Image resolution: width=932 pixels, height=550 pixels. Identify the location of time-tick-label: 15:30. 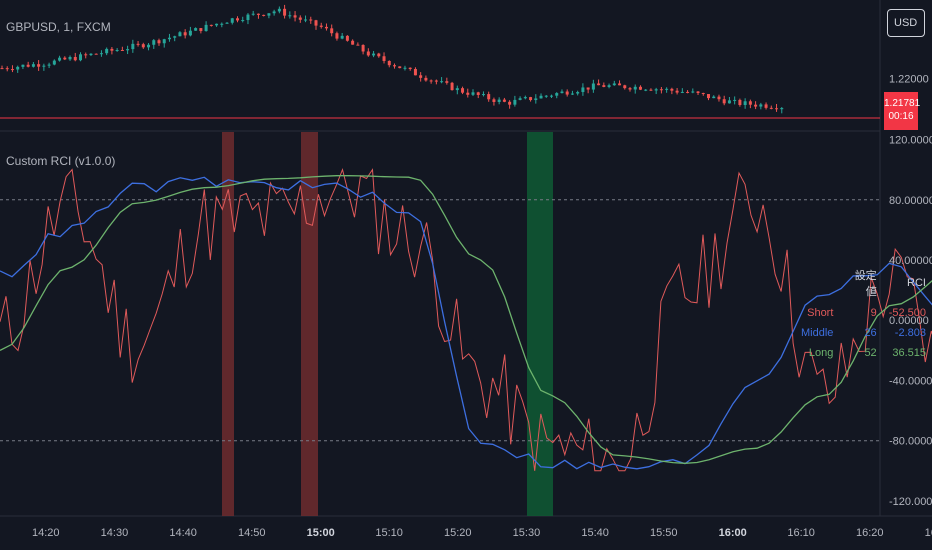
(527, 533).